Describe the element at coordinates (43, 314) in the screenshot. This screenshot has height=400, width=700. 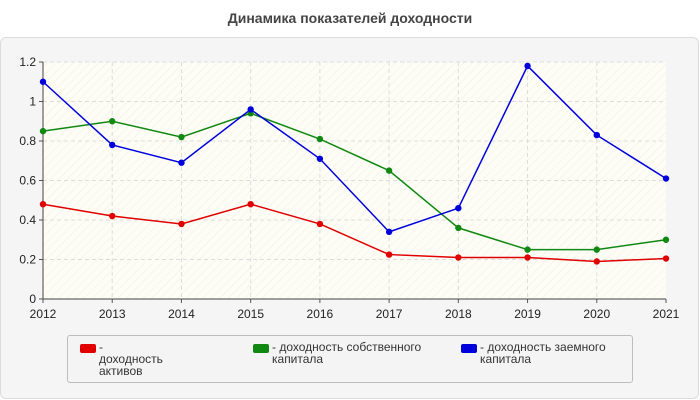
I see `x-tick-label: 2012` at that location.